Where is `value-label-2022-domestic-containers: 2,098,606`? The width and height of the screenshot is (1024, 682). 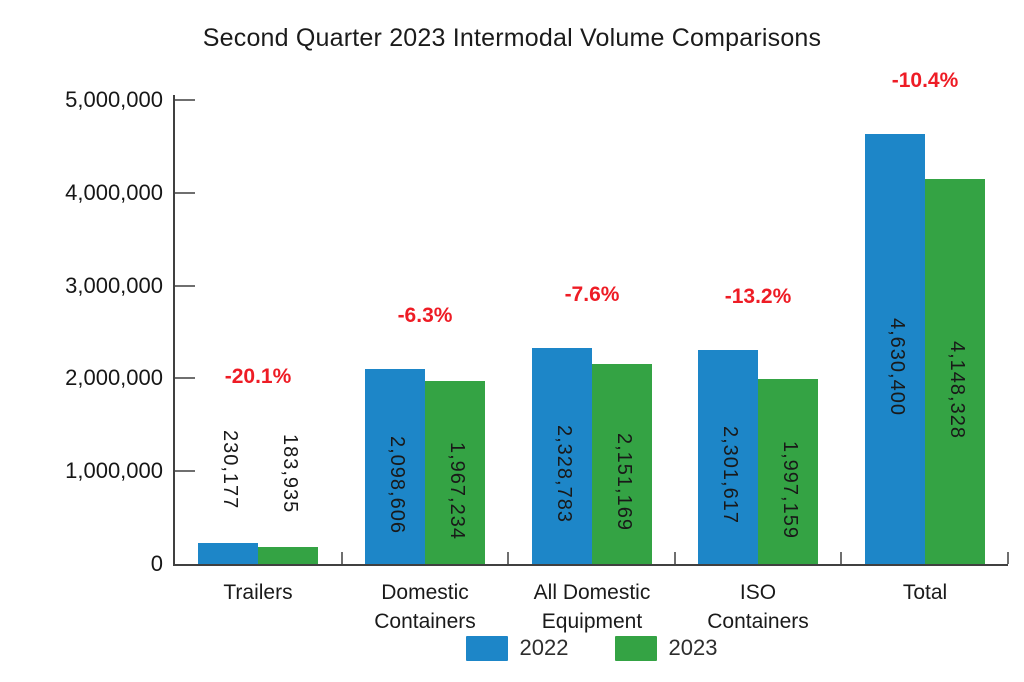
value-label-2022-domestic-containers: 2,098,606 is located at coordinates (397, 485).